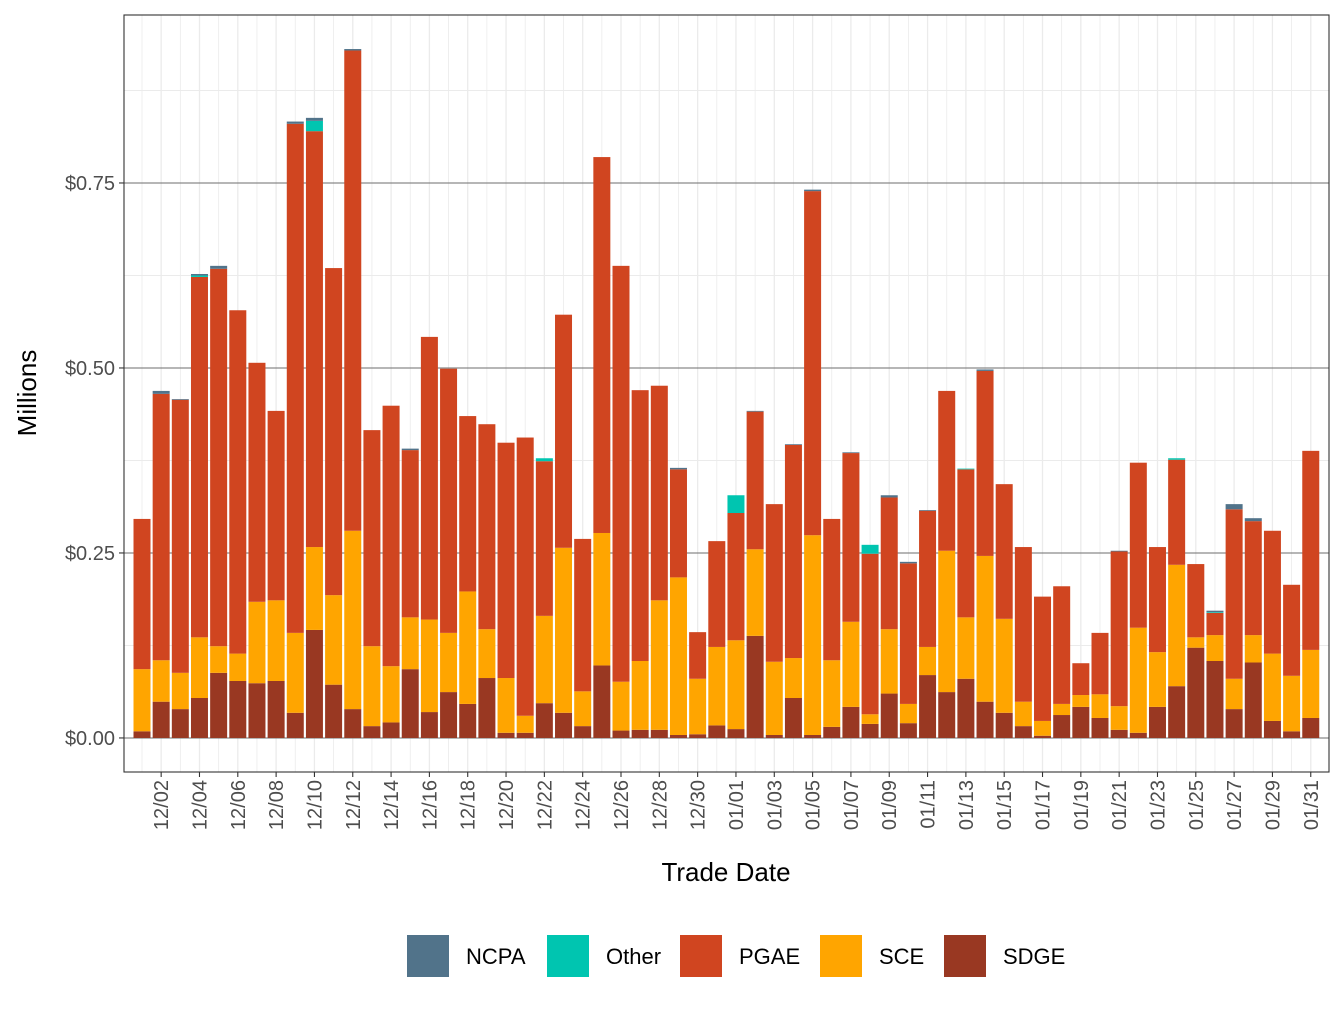 The image size is (1344, 1013). I want to click on legend: NCPA Other PGAE SCE SDGE, so click(736, 956).